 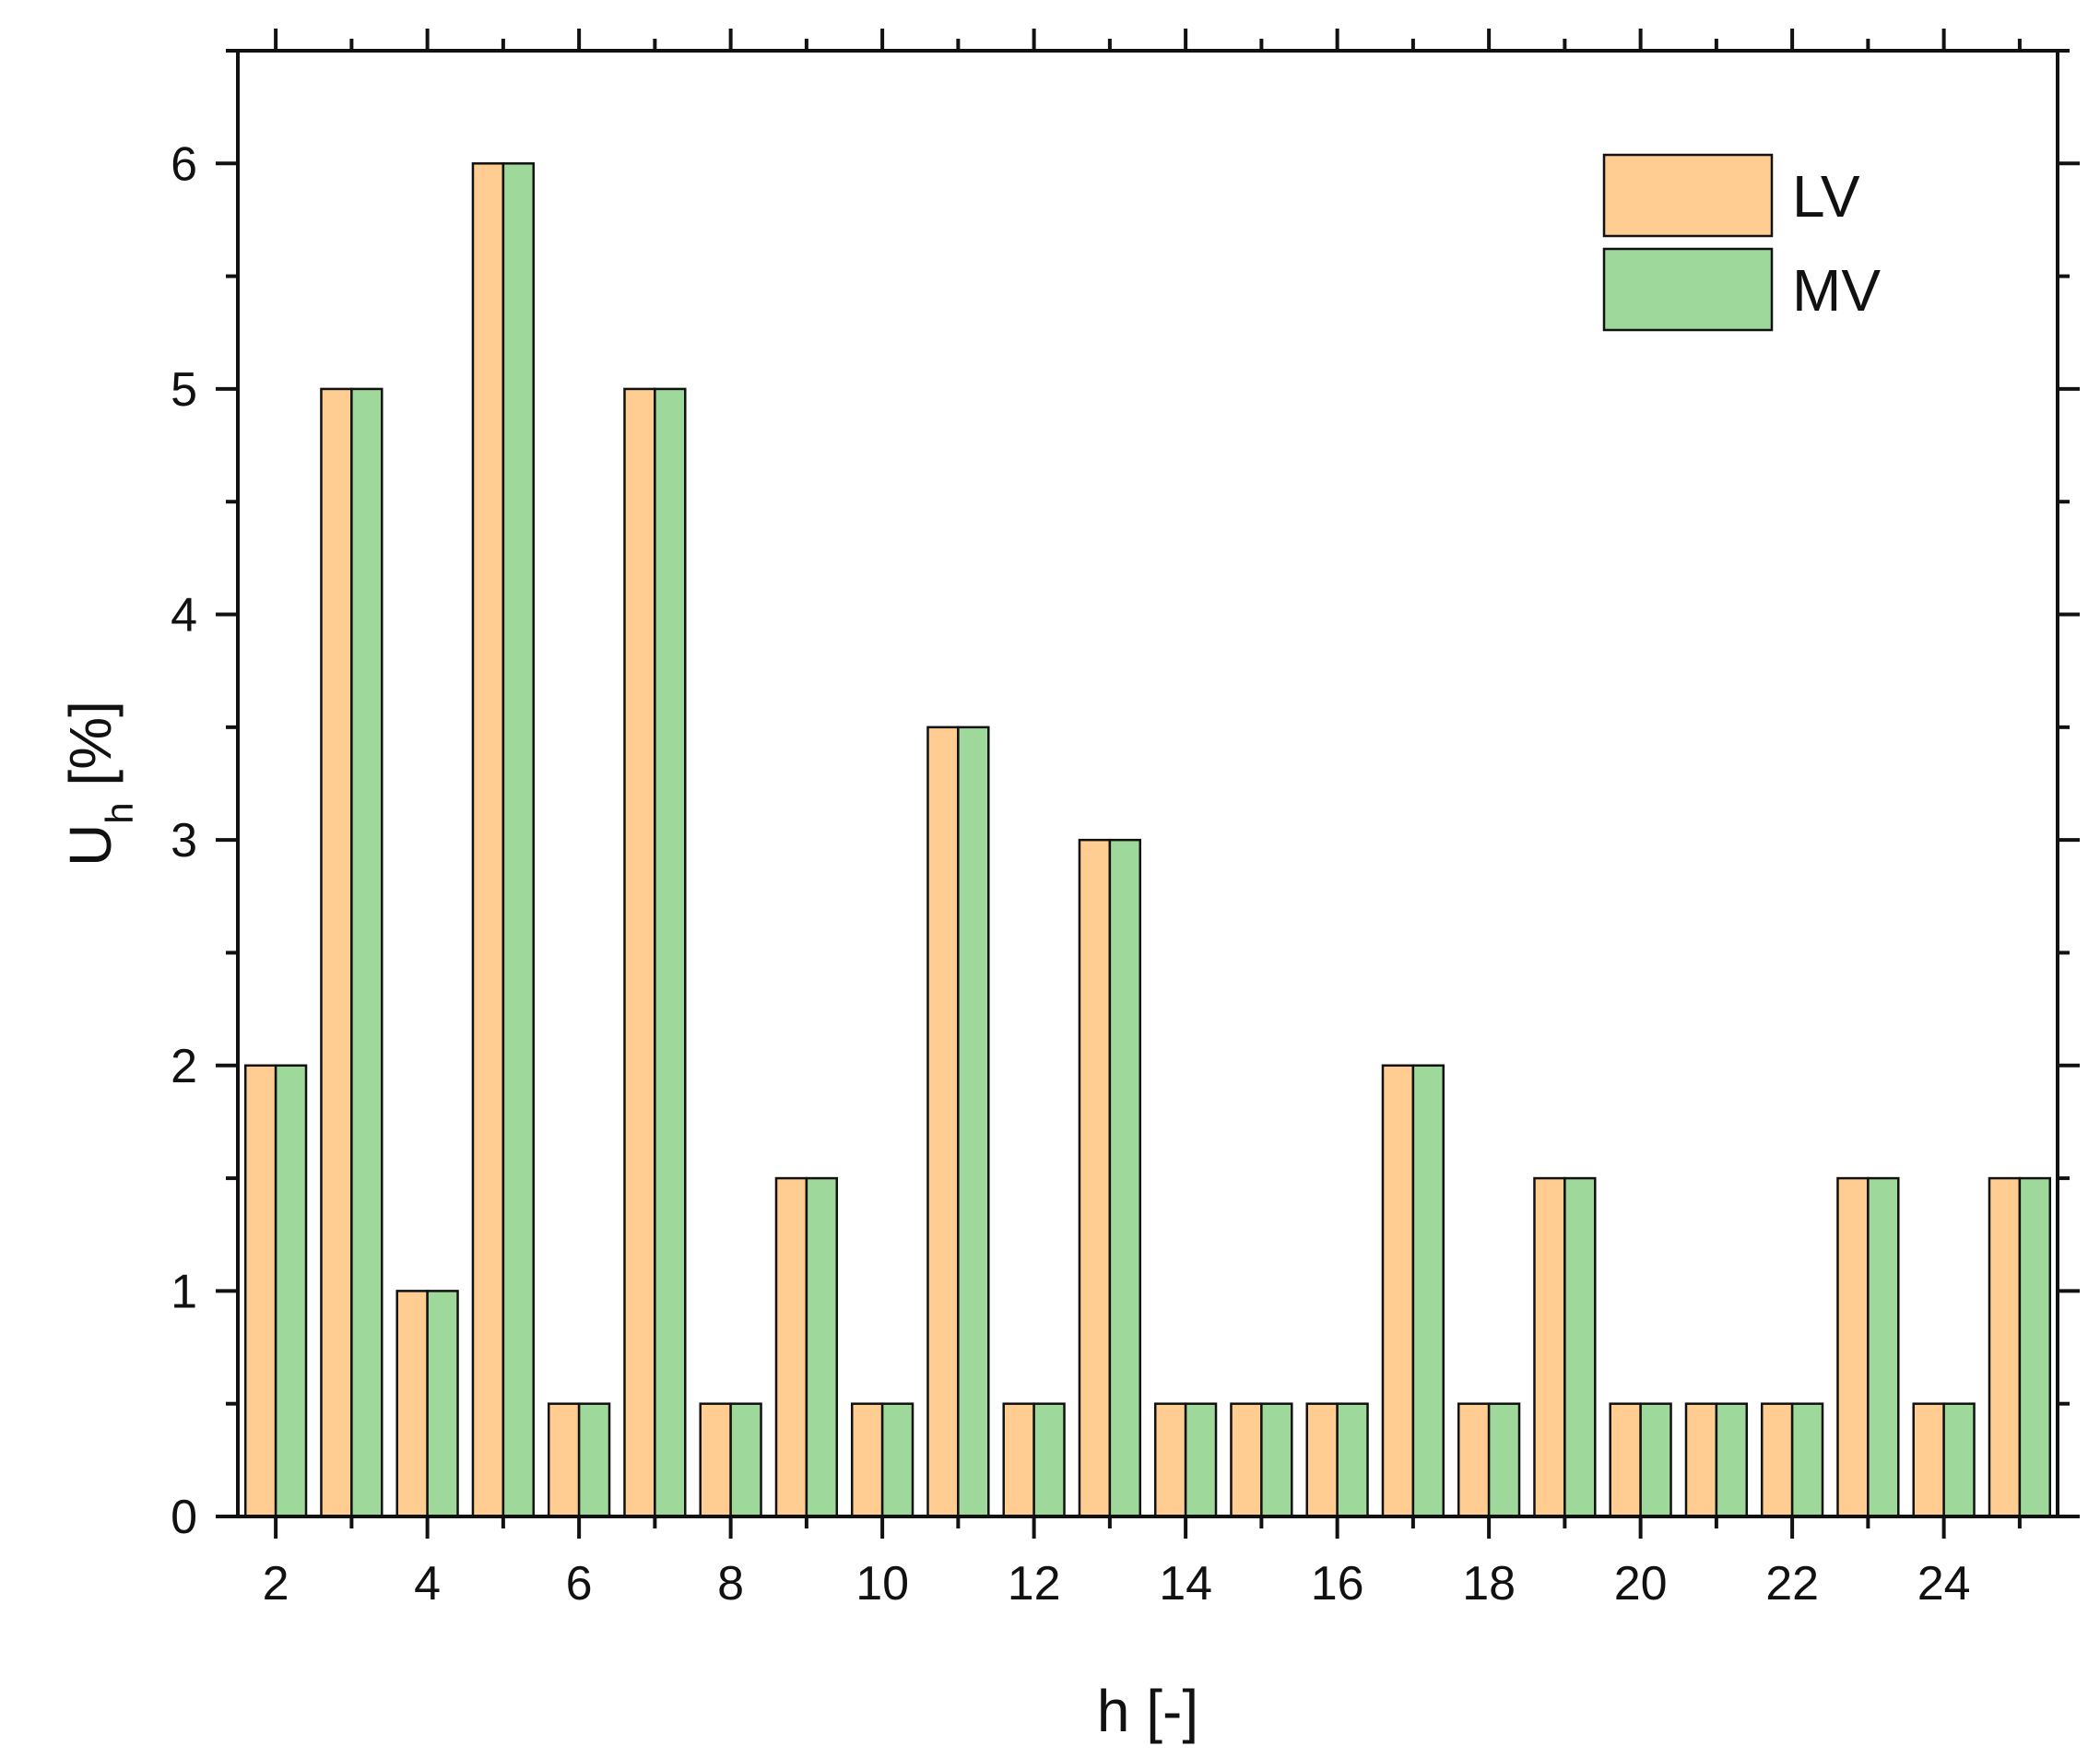 I want to click on bar-mv-h22, so click(x=1807, y=1460).